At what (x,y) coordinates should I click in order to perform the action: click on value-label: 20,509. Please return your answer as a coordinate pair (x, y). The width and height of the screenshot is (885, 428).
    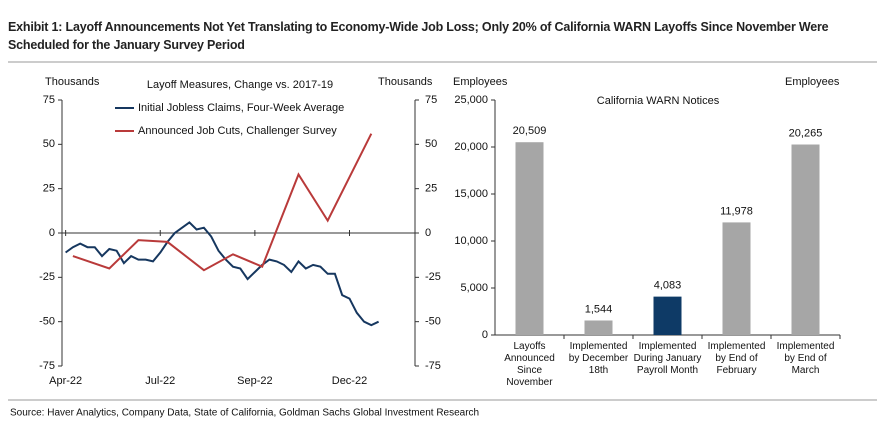
    Looking at the image, I should click on (530, 131).